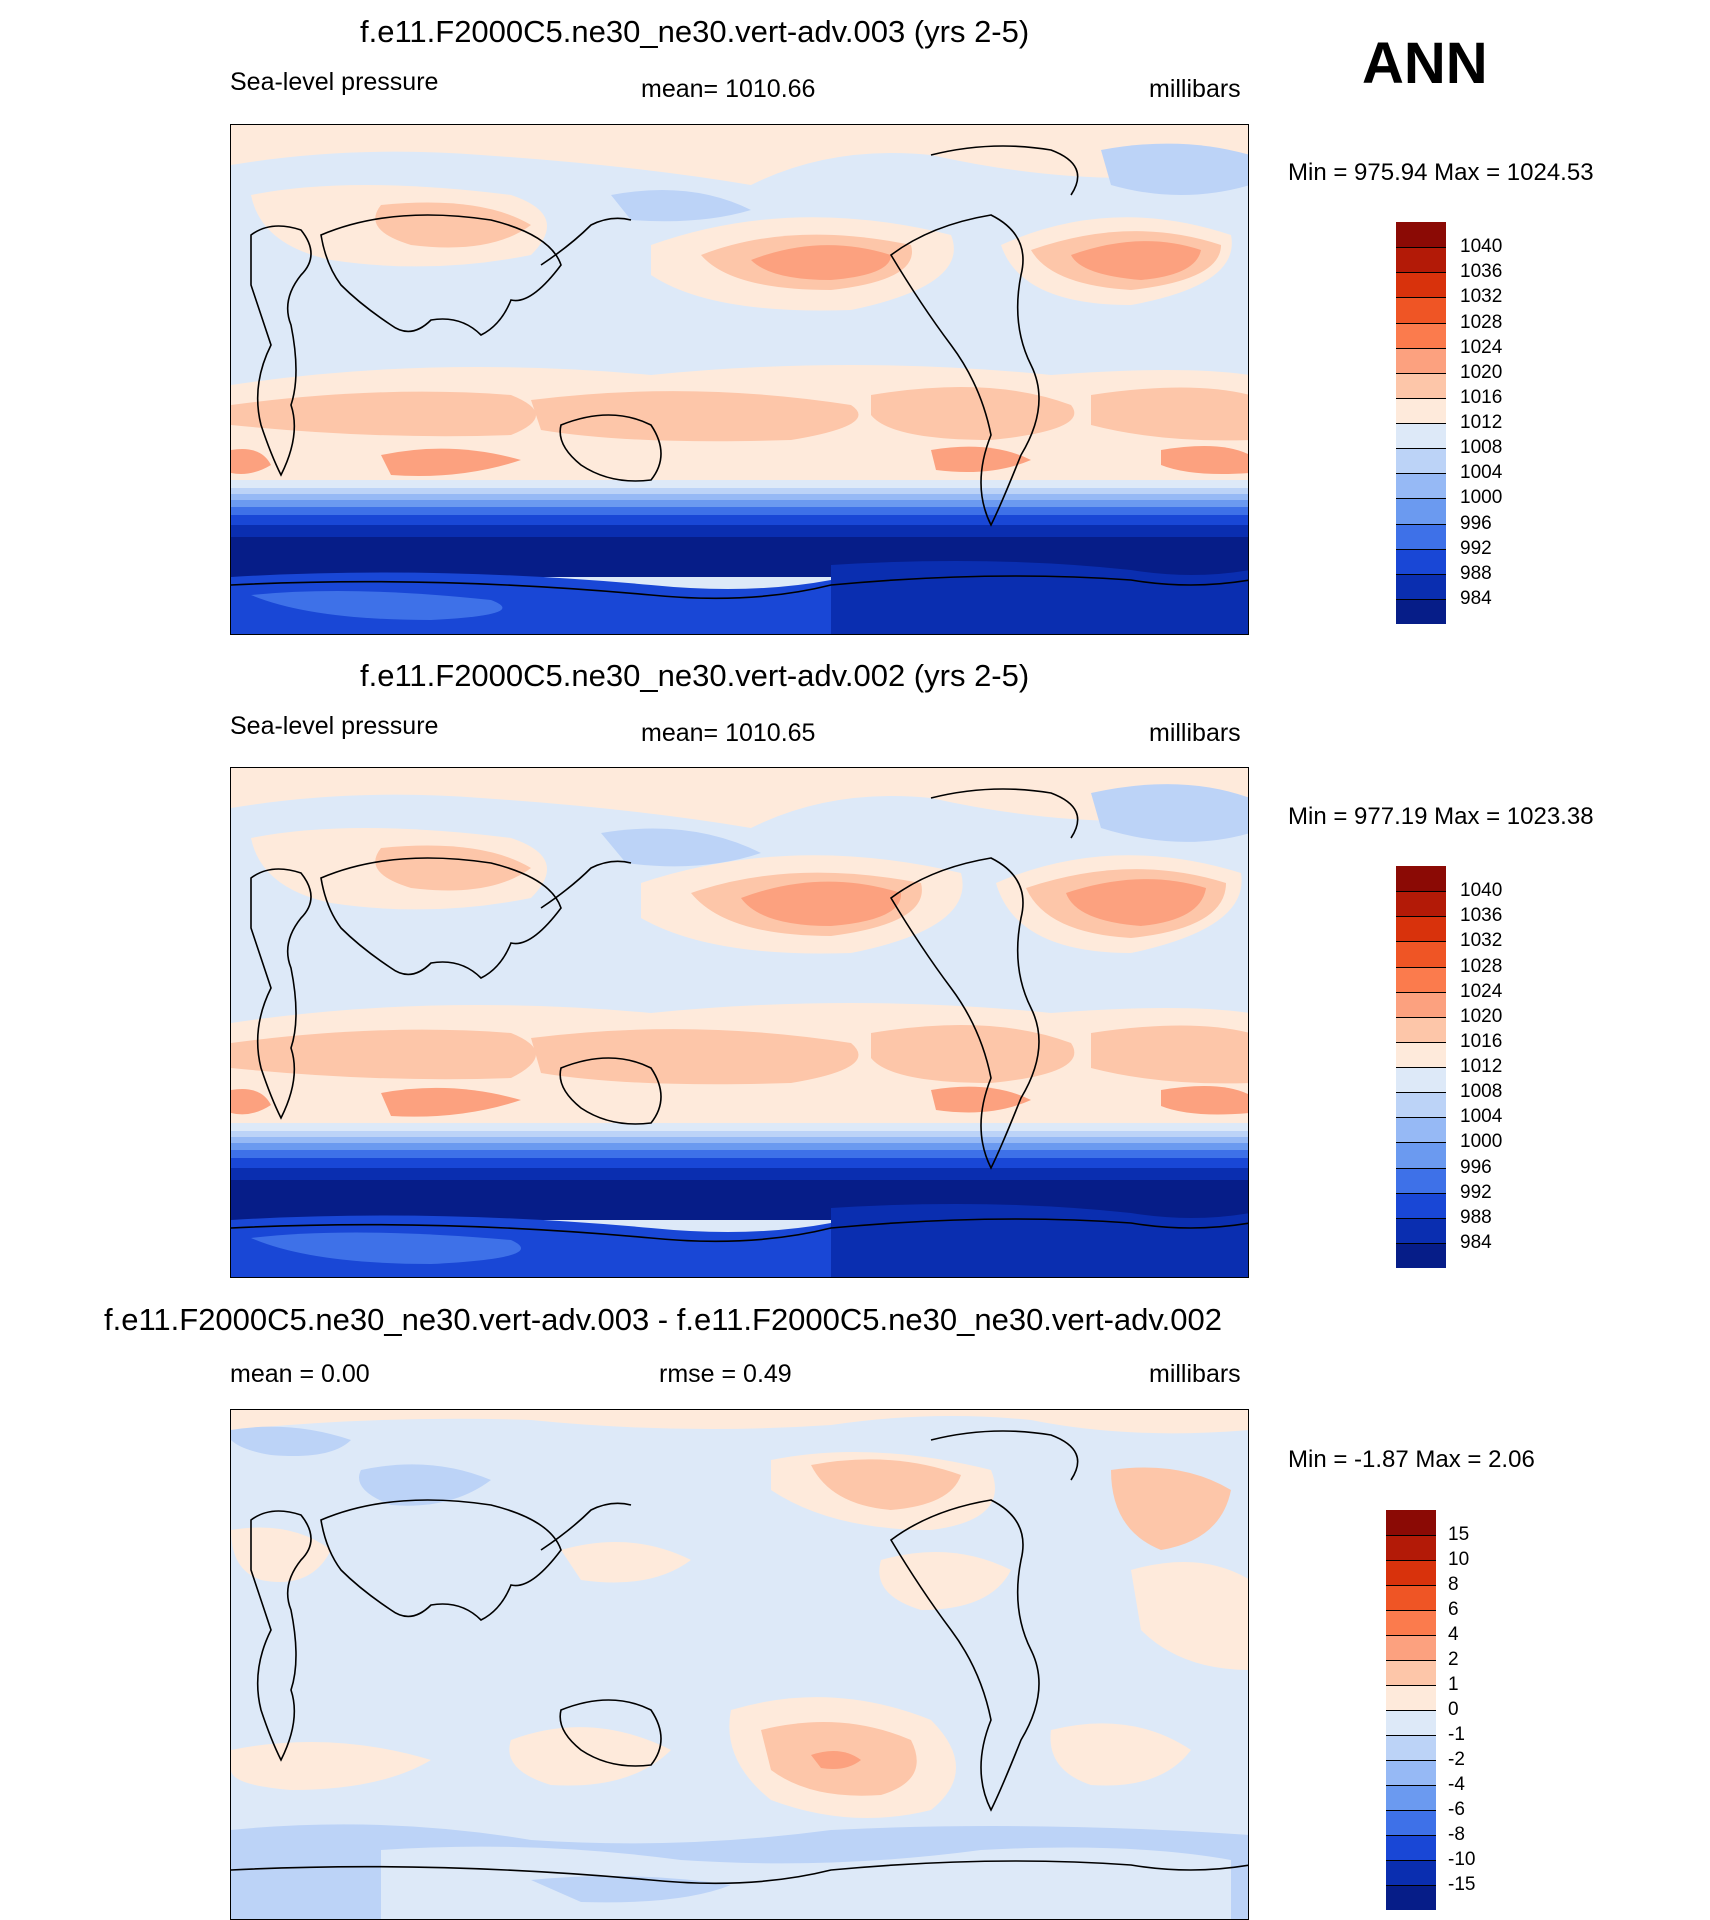 The image size is (1710, 1920). Describe the element at coordinates (1456, 1759) in the screenshot. I see `colorbar-tick-label: -2` at that location.